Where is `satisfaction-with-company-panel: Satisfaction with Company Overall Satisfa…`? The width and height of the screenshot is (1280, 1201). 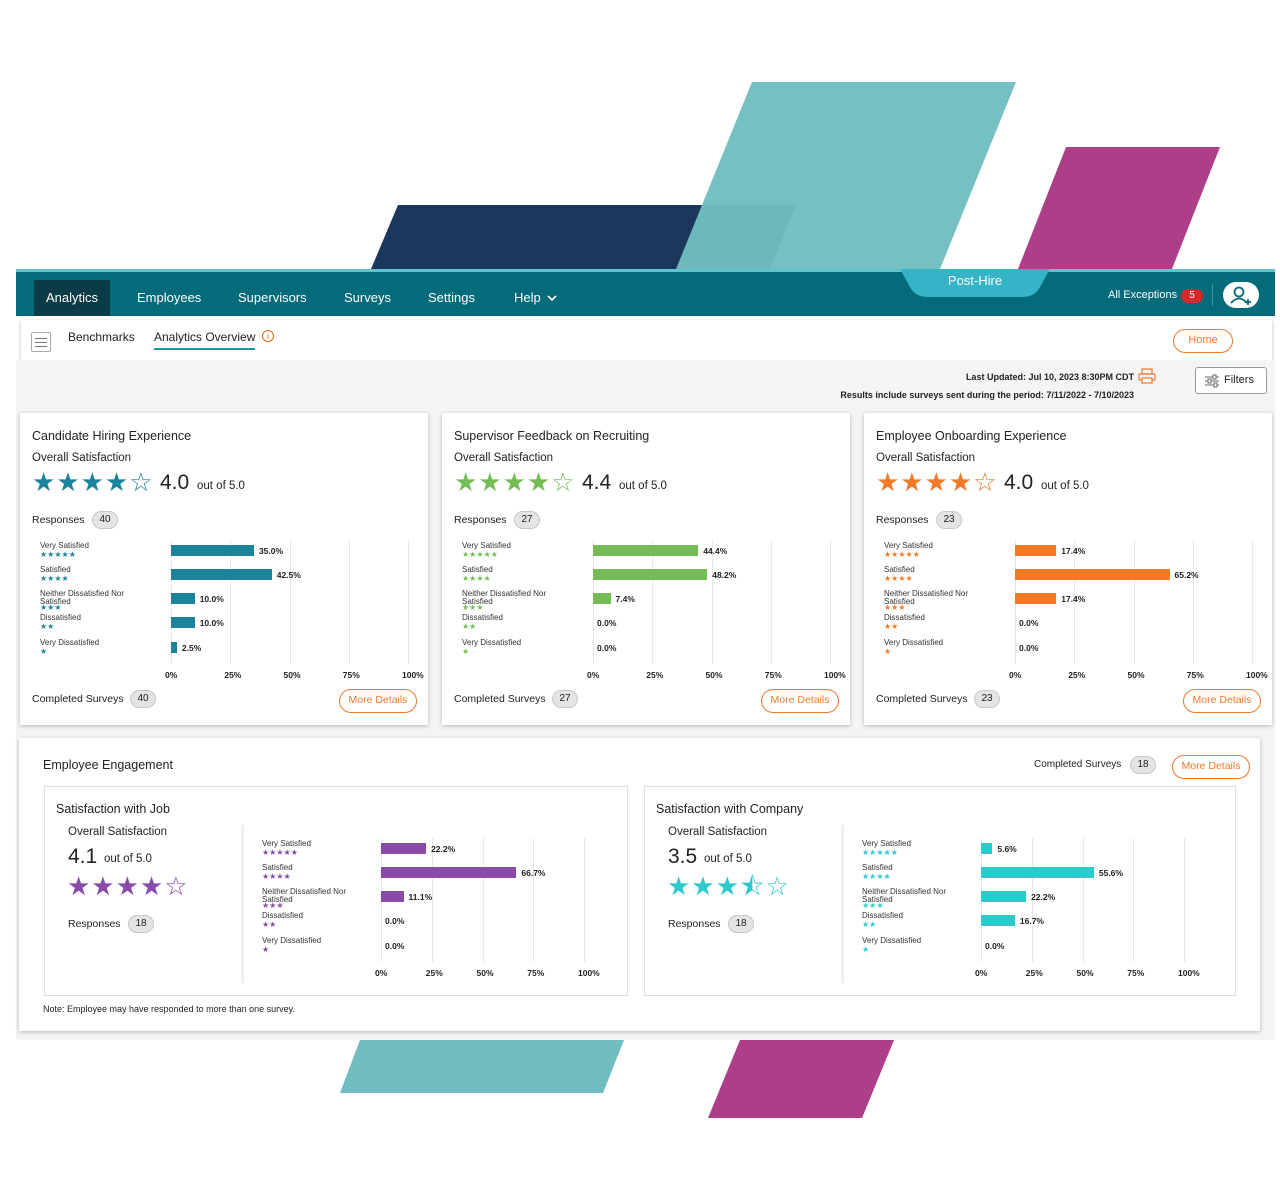
satisfaction-with-company-panel: Satisfaction with Company Overall Satisfa… is located at coordinates (940, 891).